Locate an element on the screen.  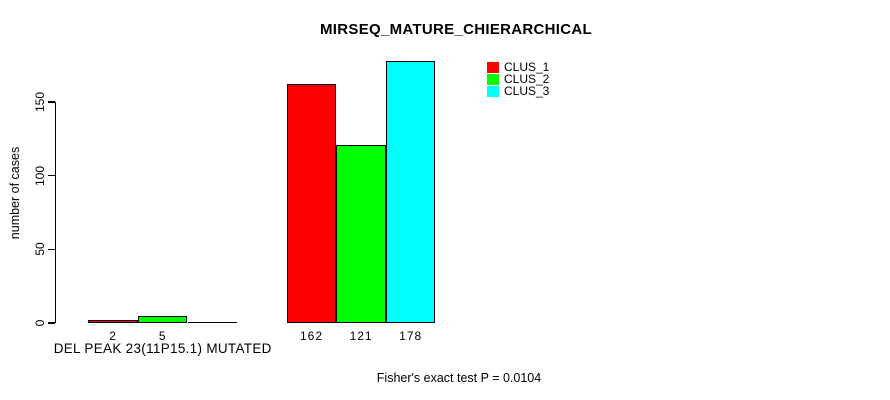
y-axis-tick-label-50: 50 is located at coordinates (40, 249).